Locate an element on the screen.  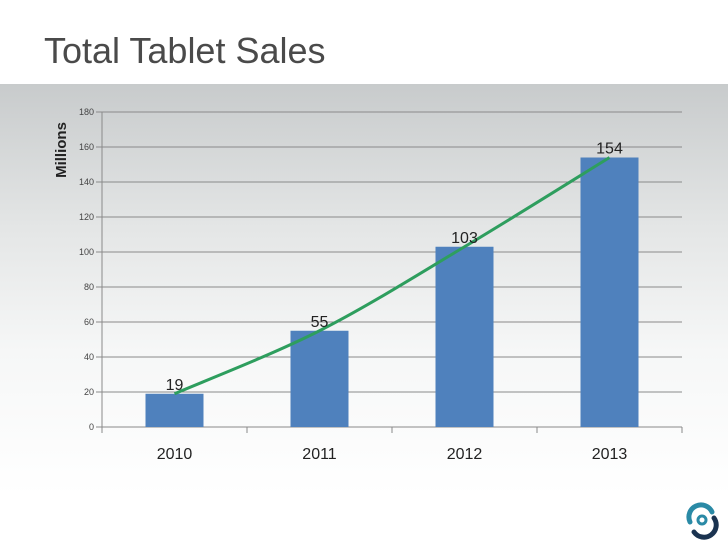
x-tick-label-2012: 2012 is located at coordinates (465, 454).